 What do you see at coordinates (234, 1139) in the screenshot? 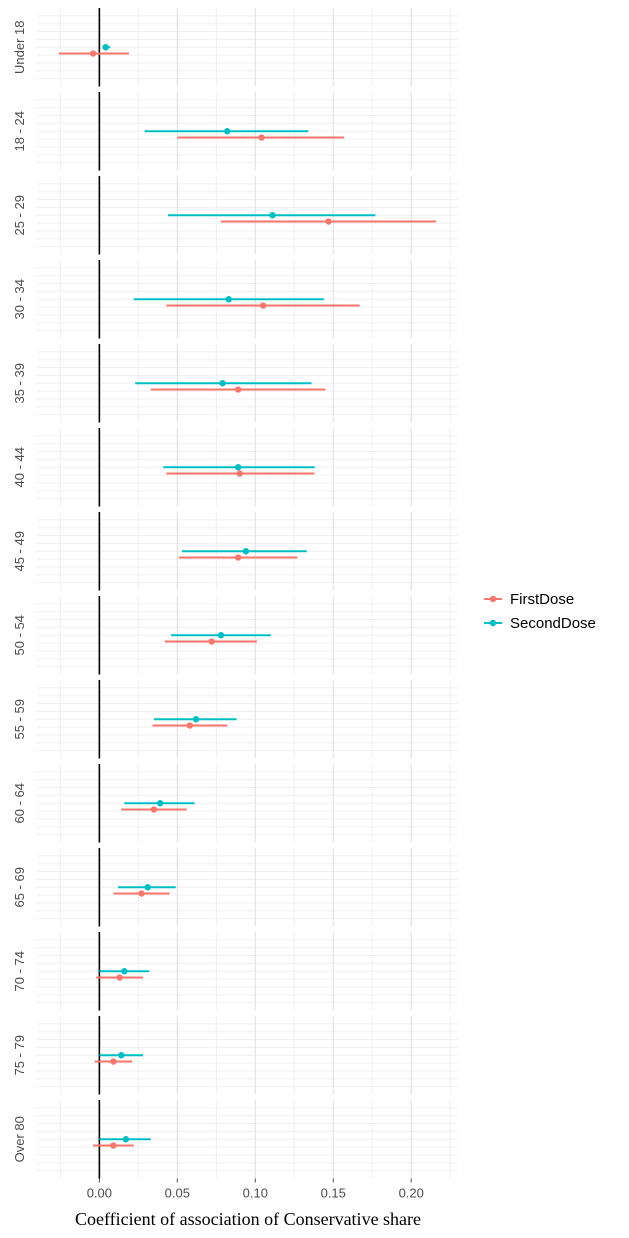
I see `facet-panel: Over 80` at bounding box center [234, 1139].